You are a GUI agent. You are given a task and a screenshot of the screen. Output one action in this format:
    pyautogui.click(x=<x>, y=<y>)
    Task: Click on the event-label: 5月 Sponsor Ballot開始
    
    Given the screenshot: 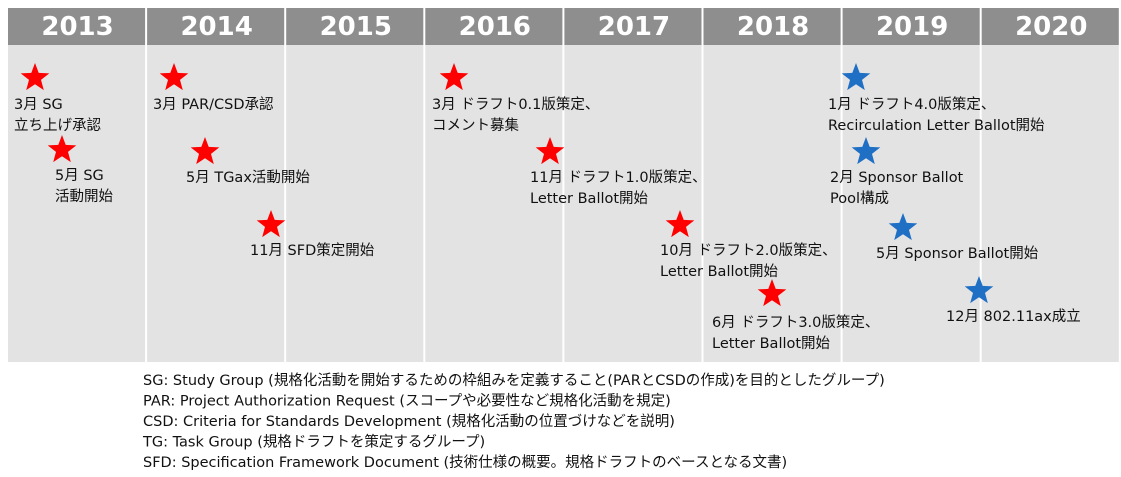 What is the action you would take?
    pyautogui.click(x=957, y=253)
    